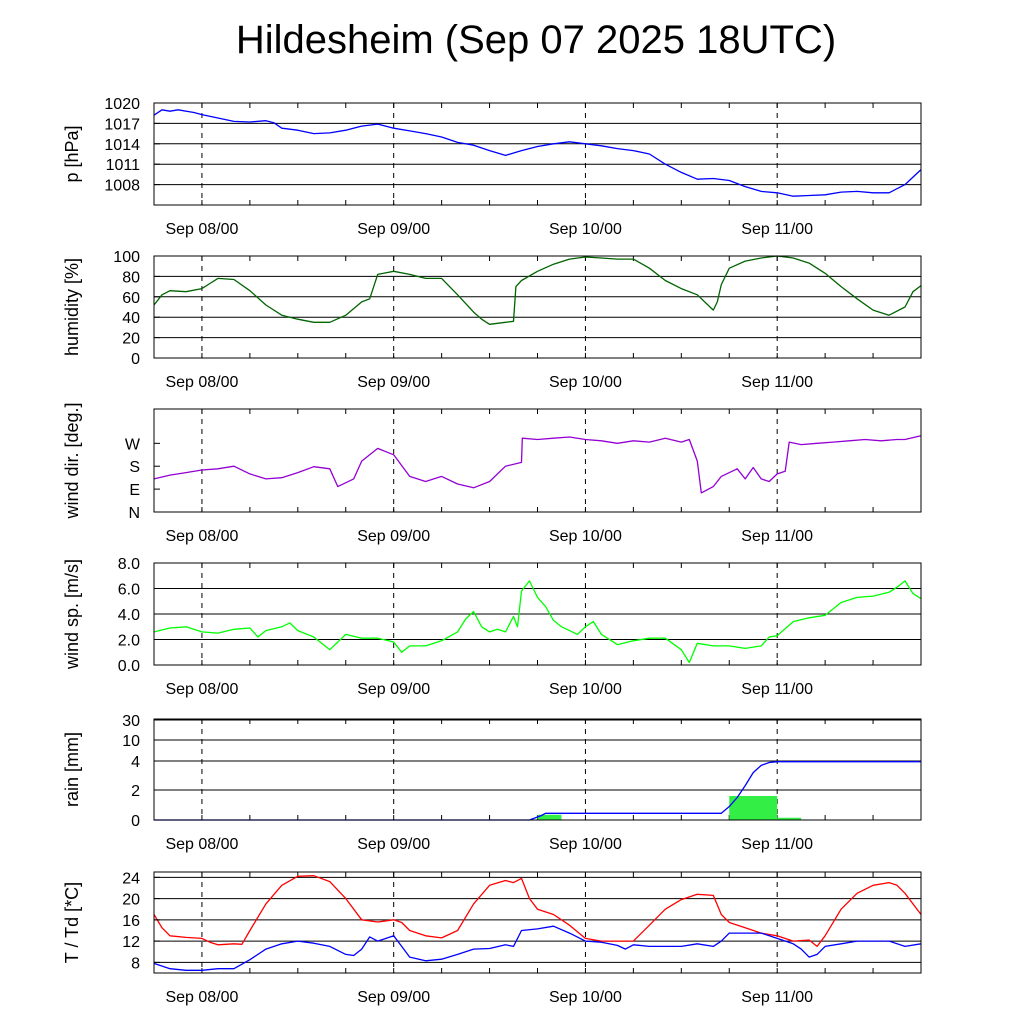  Describe the element at coordinates (131, 277) in the screenshot. I see `y-tick-label: 80` at that location.